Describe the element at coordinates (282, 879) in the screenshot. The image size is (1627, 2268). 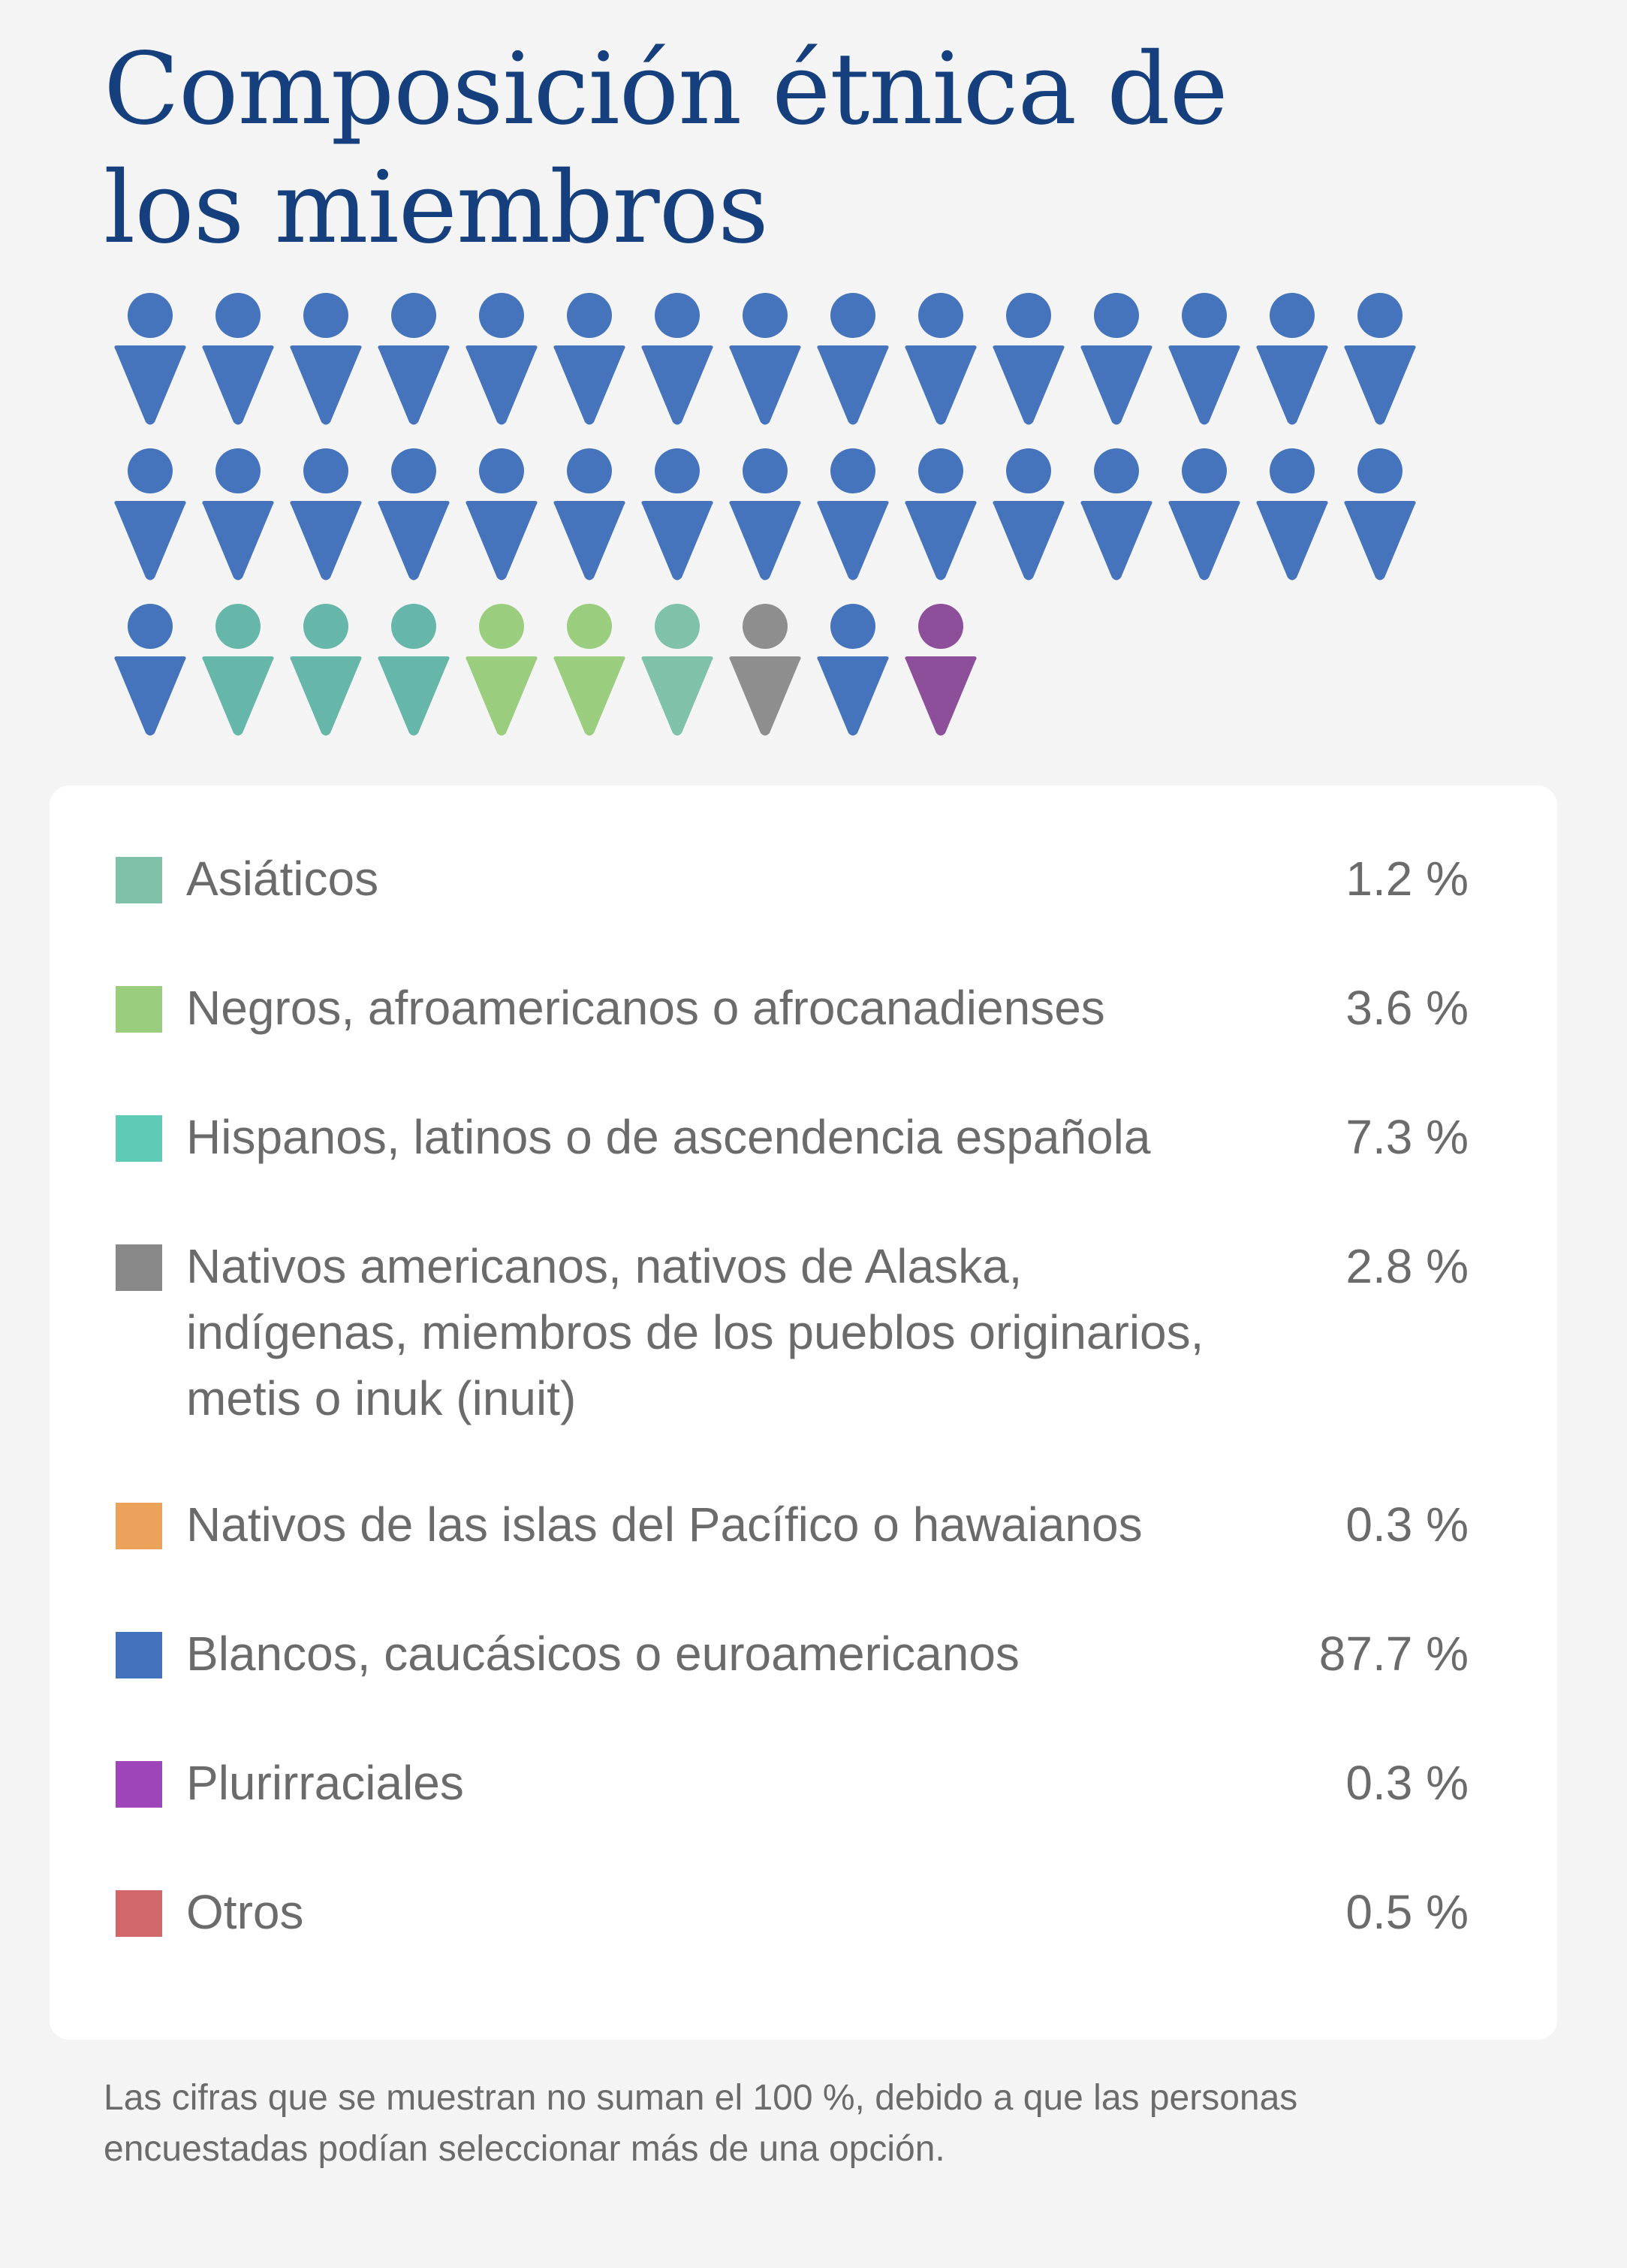
I see `legend-label-asian: Asiáticos` at that location.